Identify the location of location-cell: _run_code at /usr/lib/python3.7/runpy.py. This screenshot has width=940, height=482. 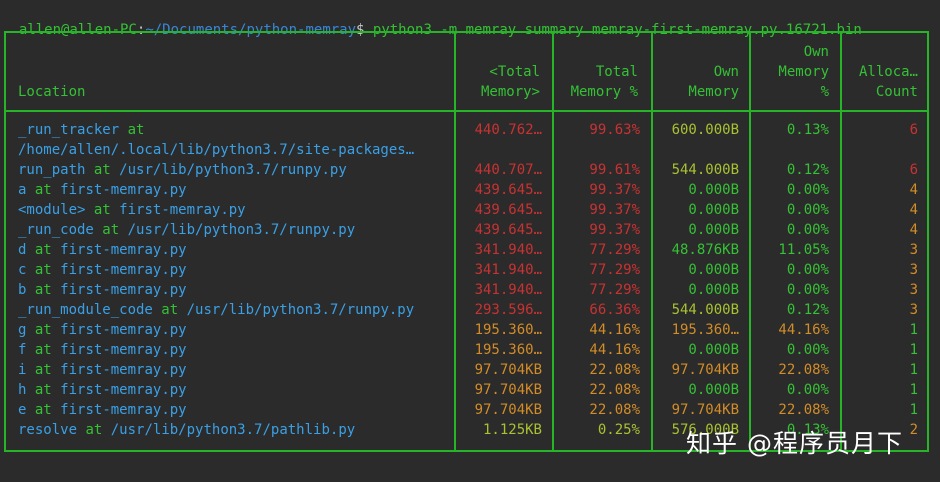
(186, 230).